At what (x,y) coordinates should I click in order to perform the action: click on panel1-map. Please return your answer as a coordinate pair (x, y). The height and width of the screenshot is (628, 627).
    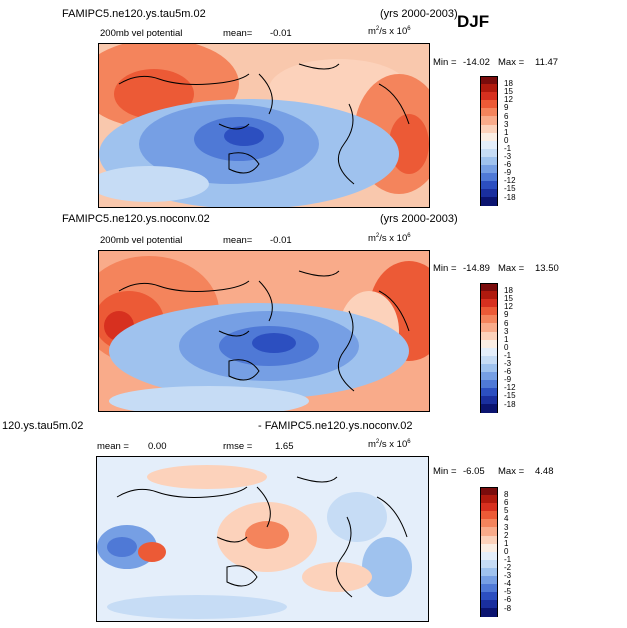
    Looking at the image, I should click on (264, 125).